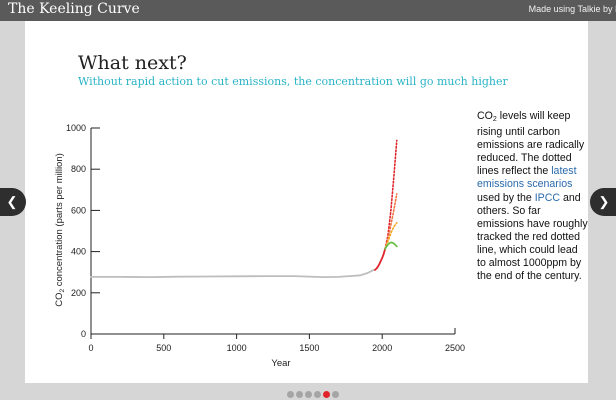  Describe the element at coordinates (62, 291) in the screenshot. I see `ylabel-sub: 2` at that location.